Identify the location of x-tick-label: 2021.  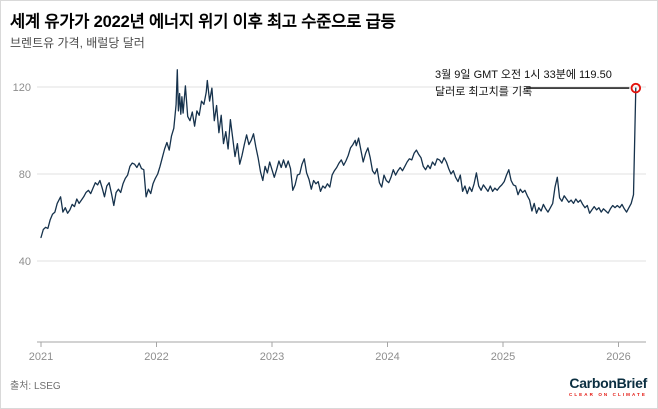
(41, 357).